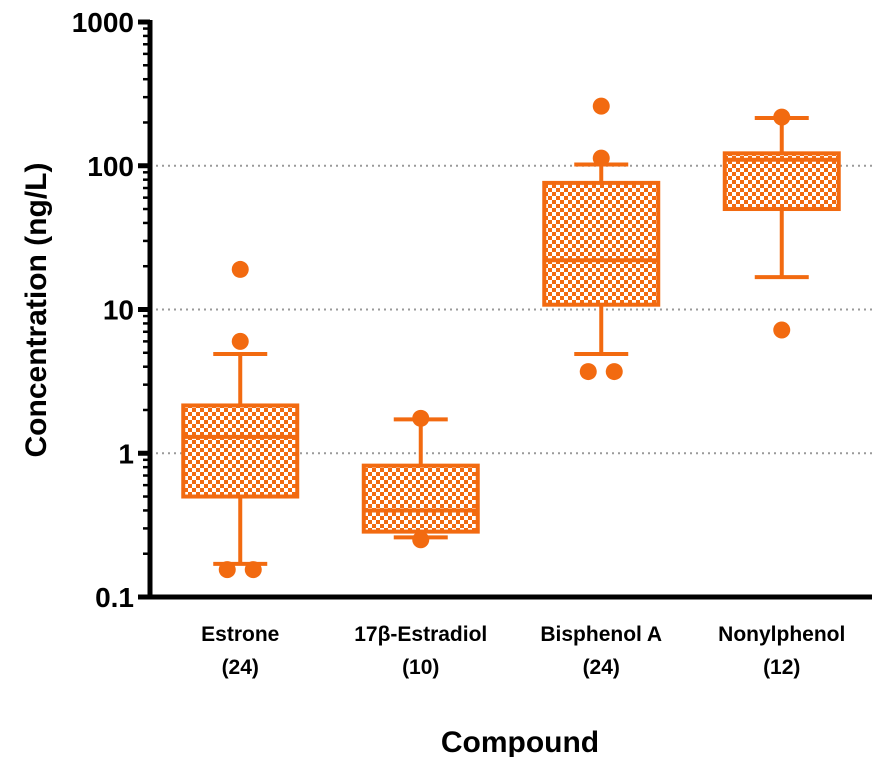 The image size is (874, 757). I want to click on y-tick-label: 100, so click(110, 166).